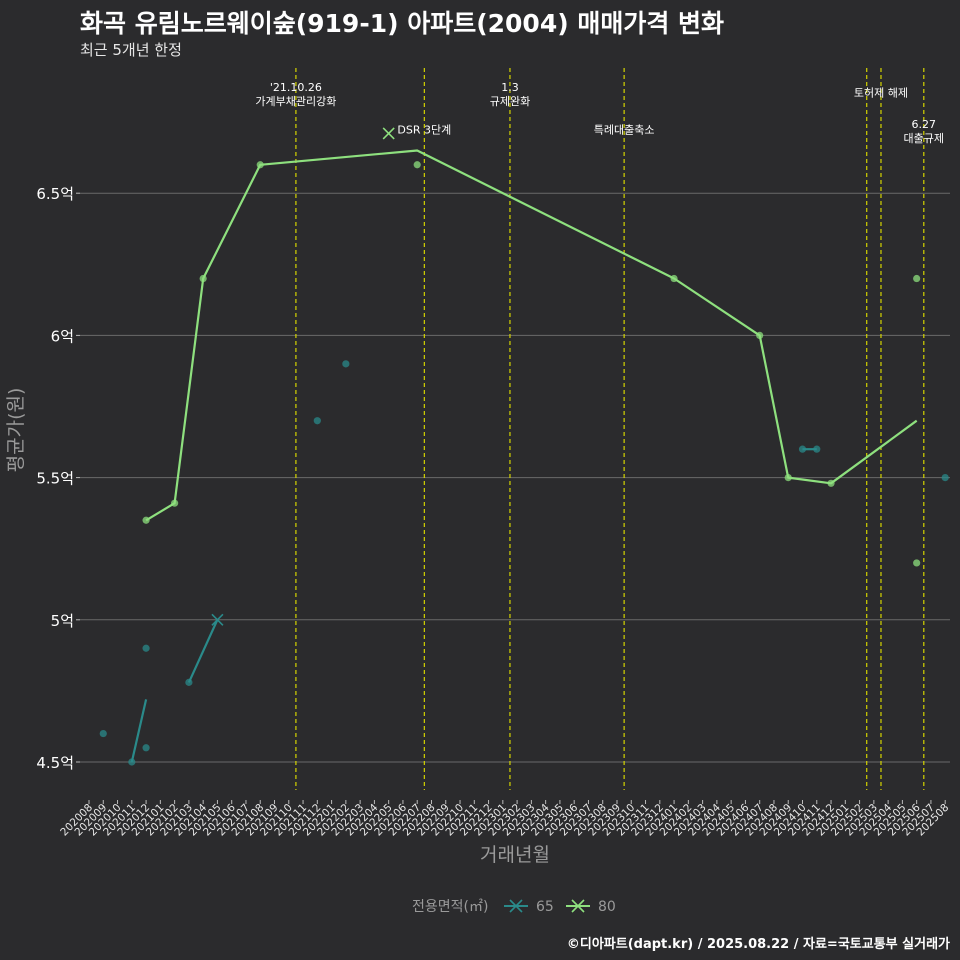  Describe the element at coordinates (217, 619) in the screenshot. I see `series-65-cross` at that location.